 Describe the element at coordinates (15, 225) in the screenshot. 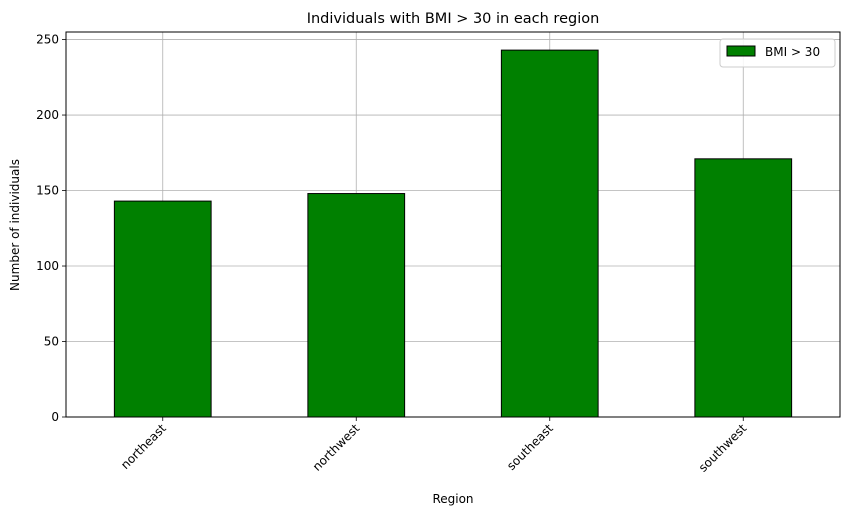

I see `y-axis-label: Number of individuals` at that location.